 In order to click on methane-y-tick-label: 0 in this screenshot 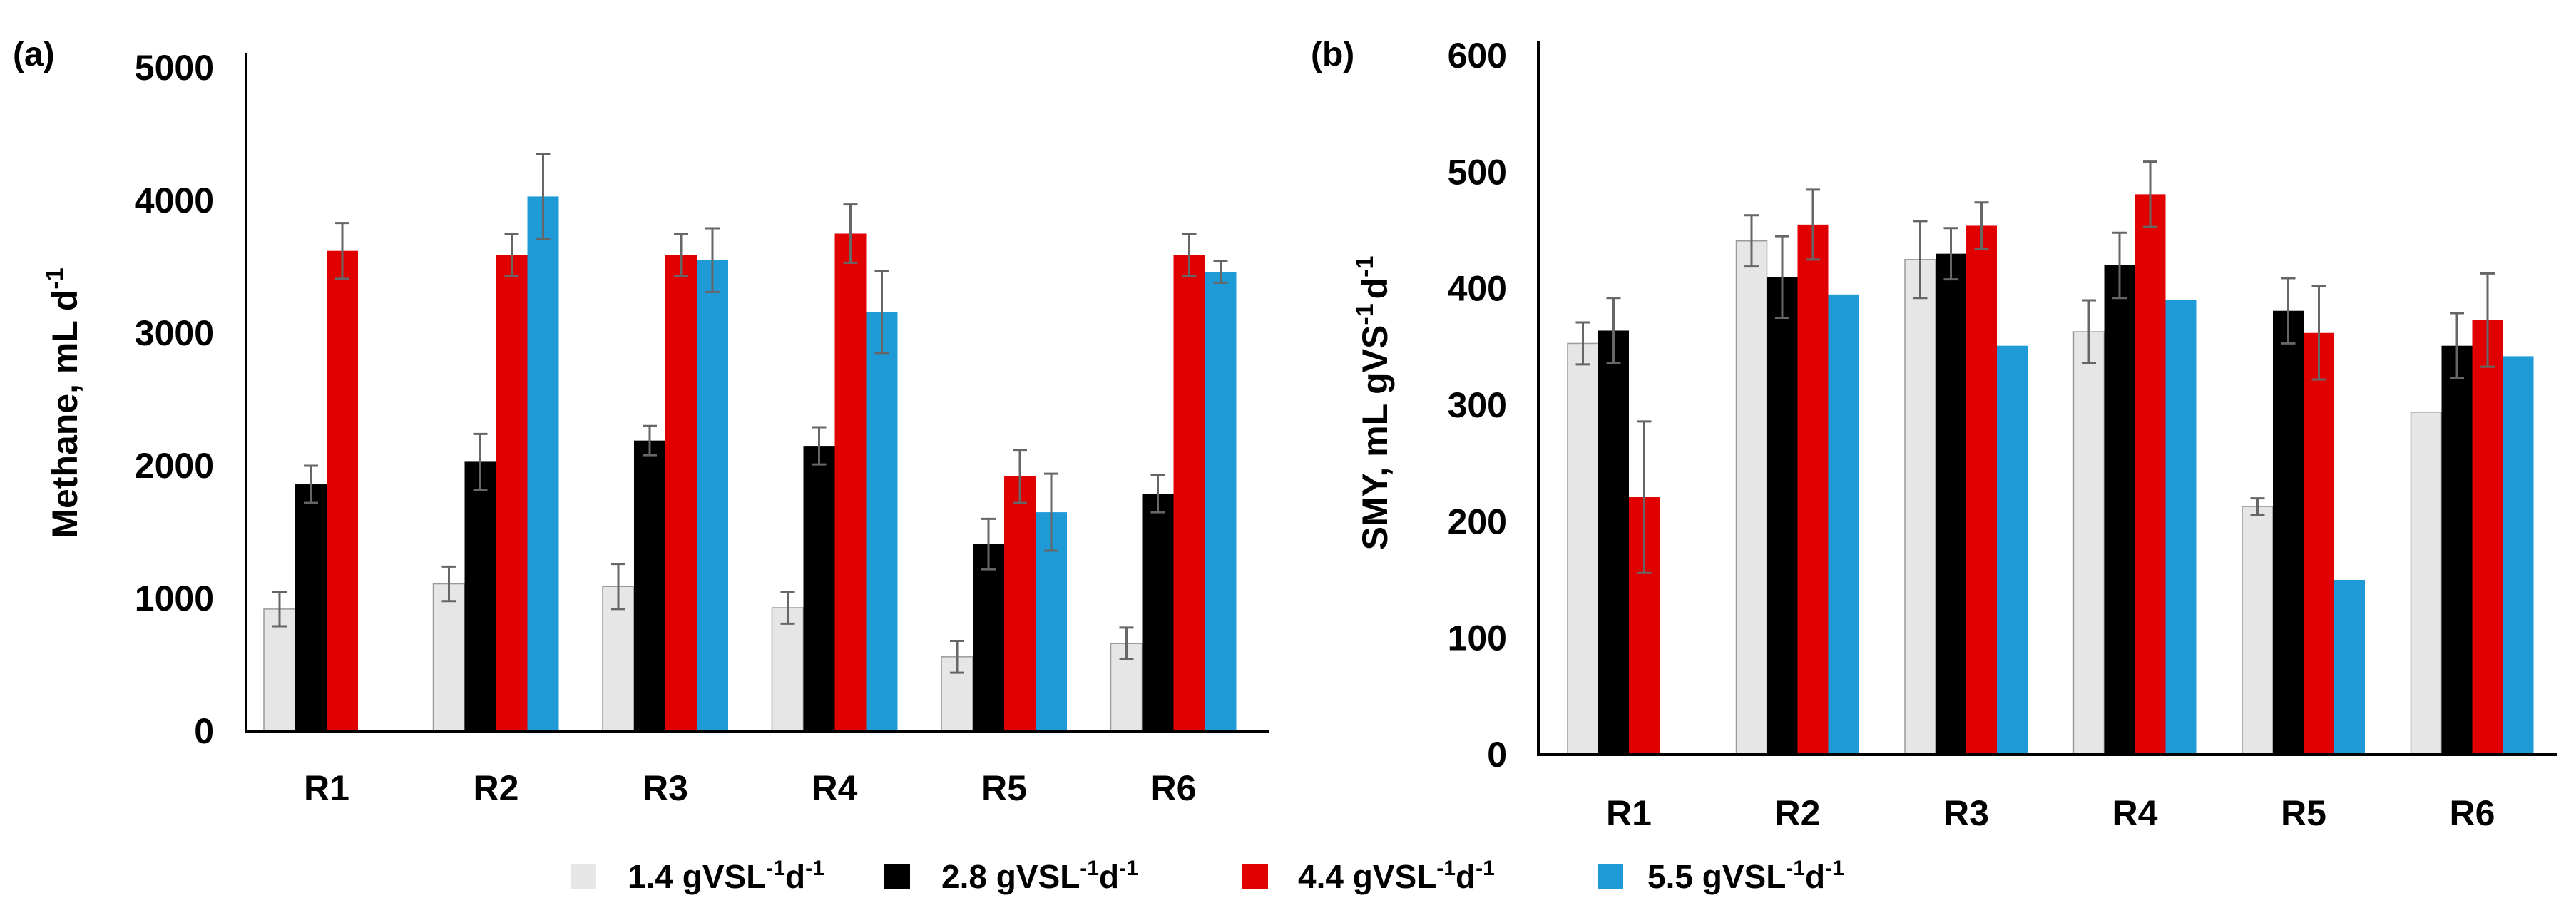, I will do `click(204, 731)`.